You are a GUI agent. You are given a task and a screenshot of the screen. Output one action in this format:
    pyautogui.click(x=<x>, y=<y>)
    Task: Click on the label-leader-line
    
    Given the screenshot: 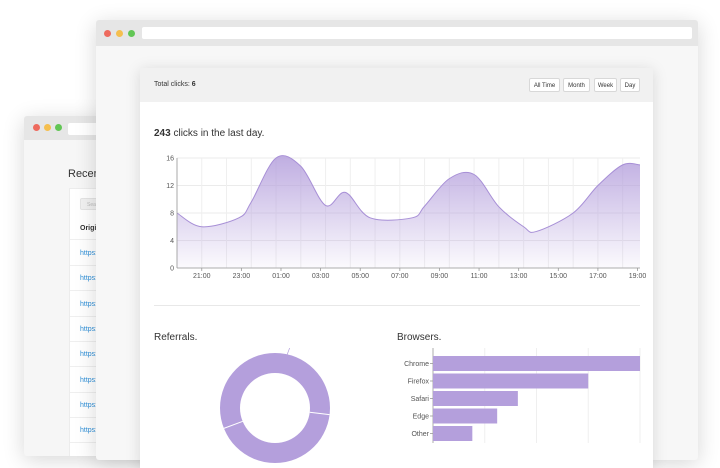 What is the action you would take?
    pyautogui.click(x=288, y=352)
    